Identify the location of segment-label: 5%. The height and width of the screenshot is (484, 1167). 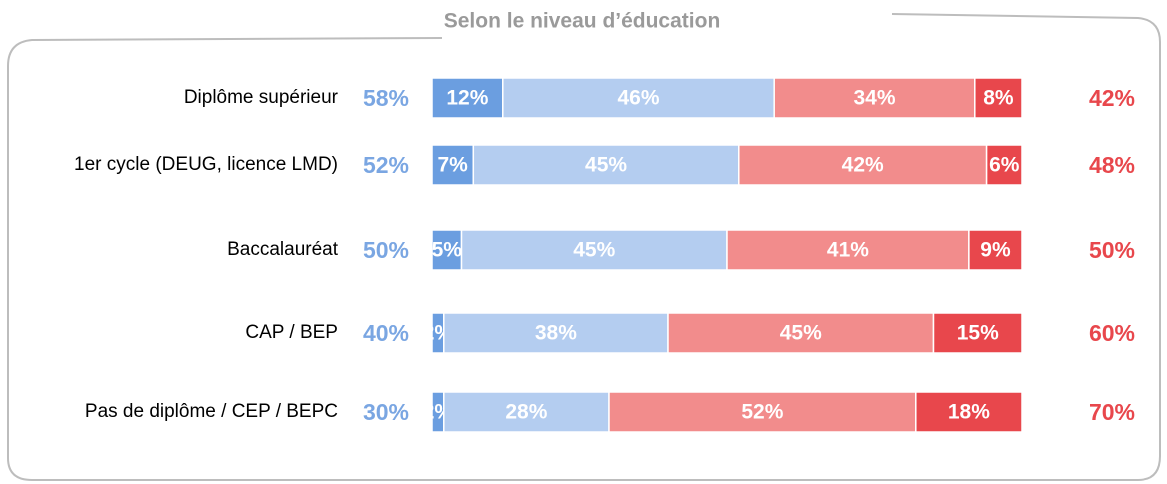
(447, 250).